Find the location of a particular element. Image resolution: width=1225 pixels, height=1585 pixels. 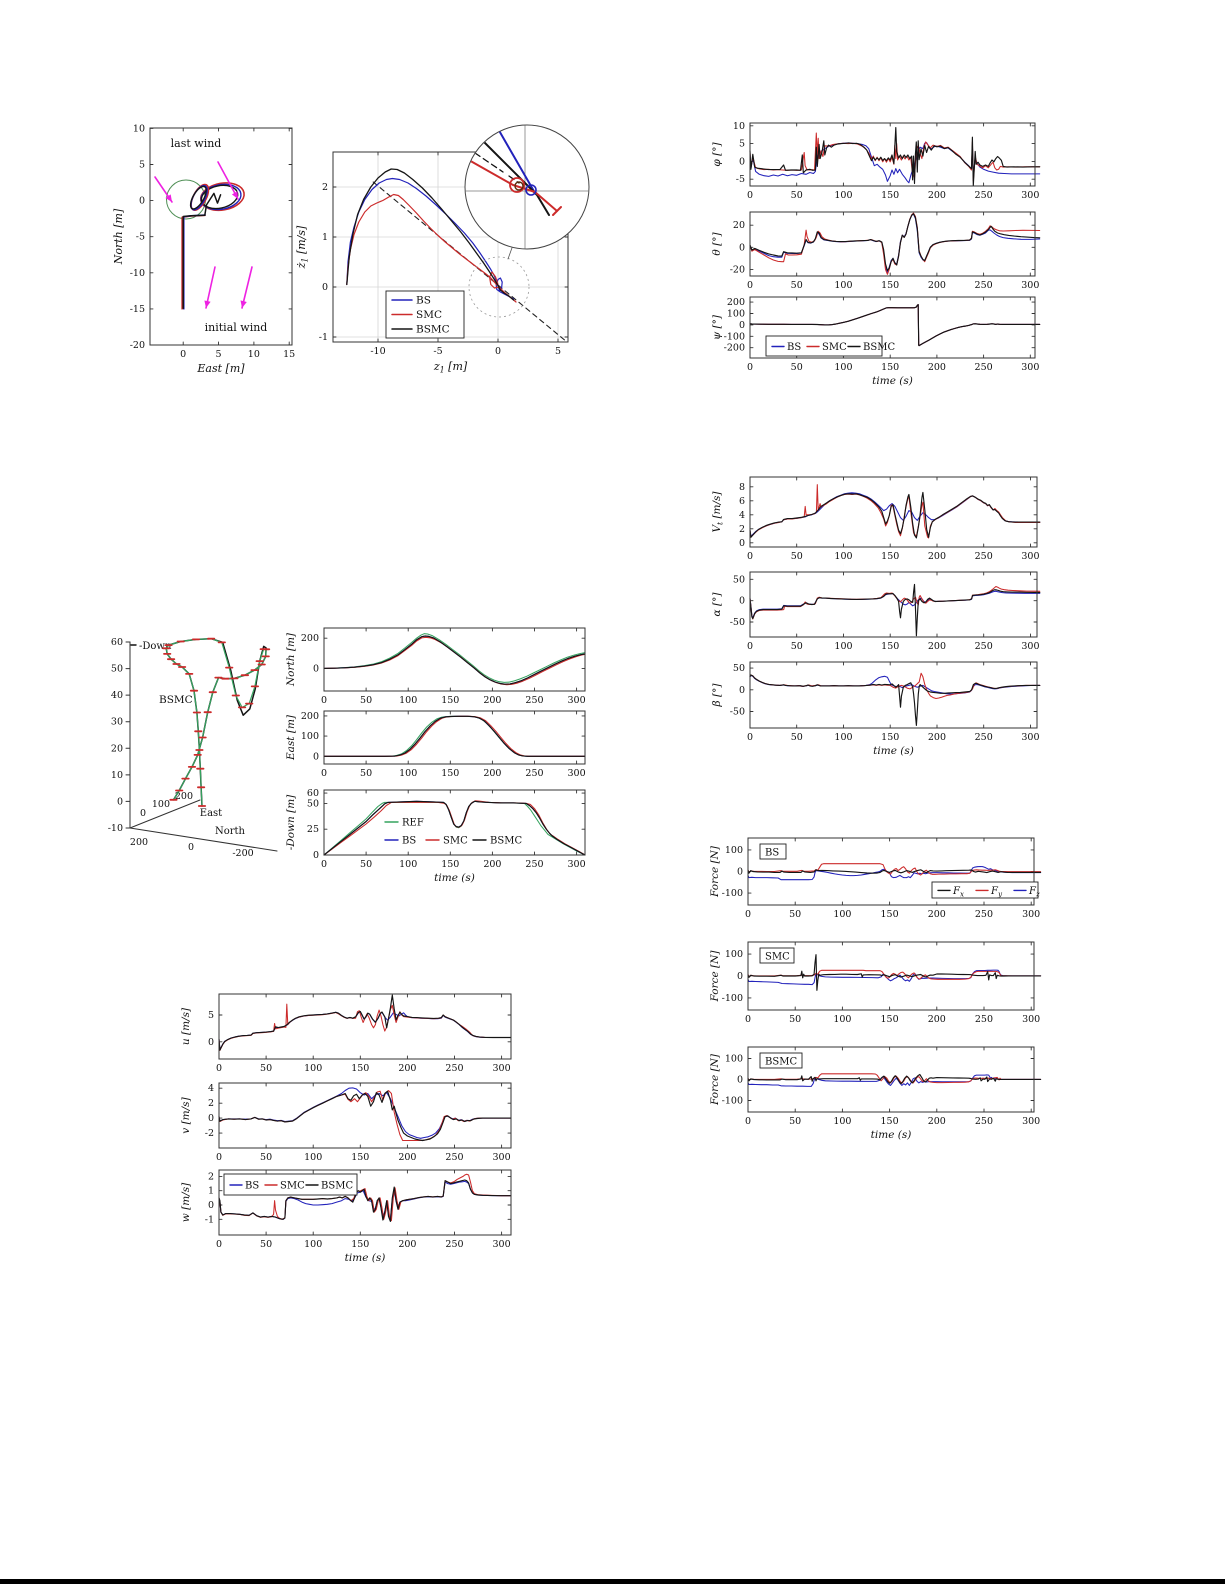

svg-text: 10 is located at coordinates (739, 126).